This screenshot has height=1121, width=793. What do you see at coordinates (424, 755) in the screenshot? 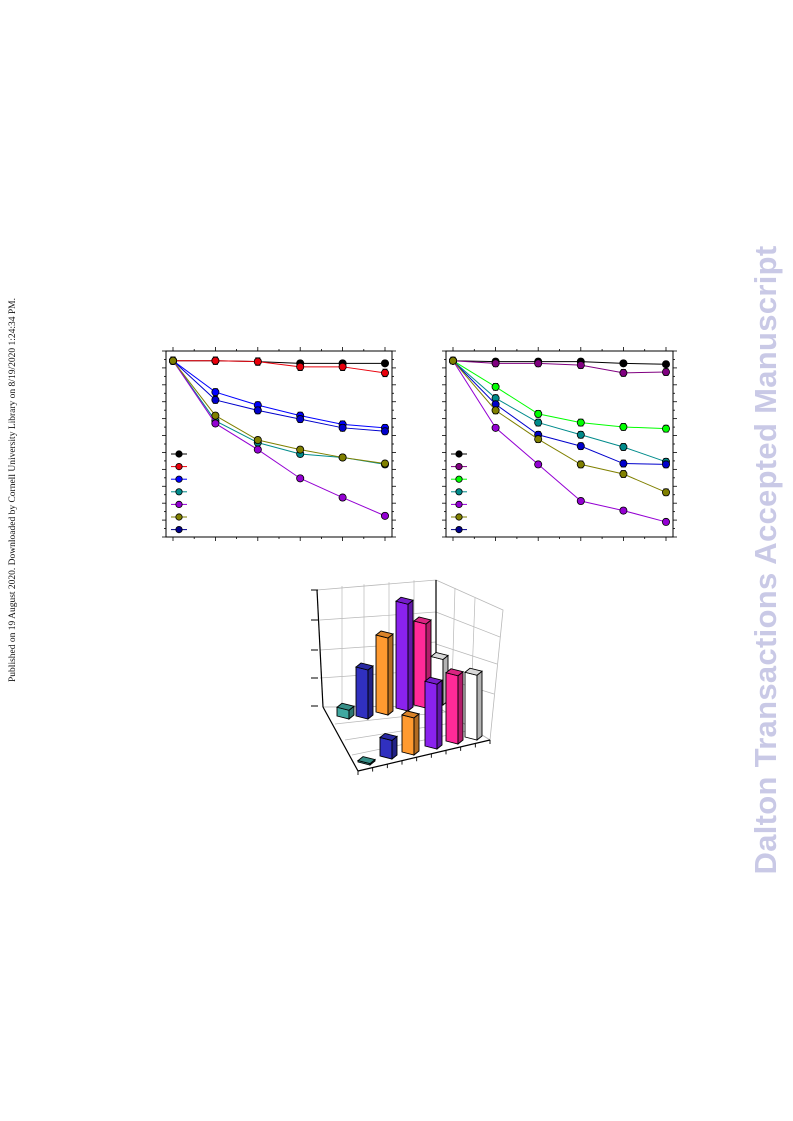
I see `x-axis` at bounding box center [424, 755].